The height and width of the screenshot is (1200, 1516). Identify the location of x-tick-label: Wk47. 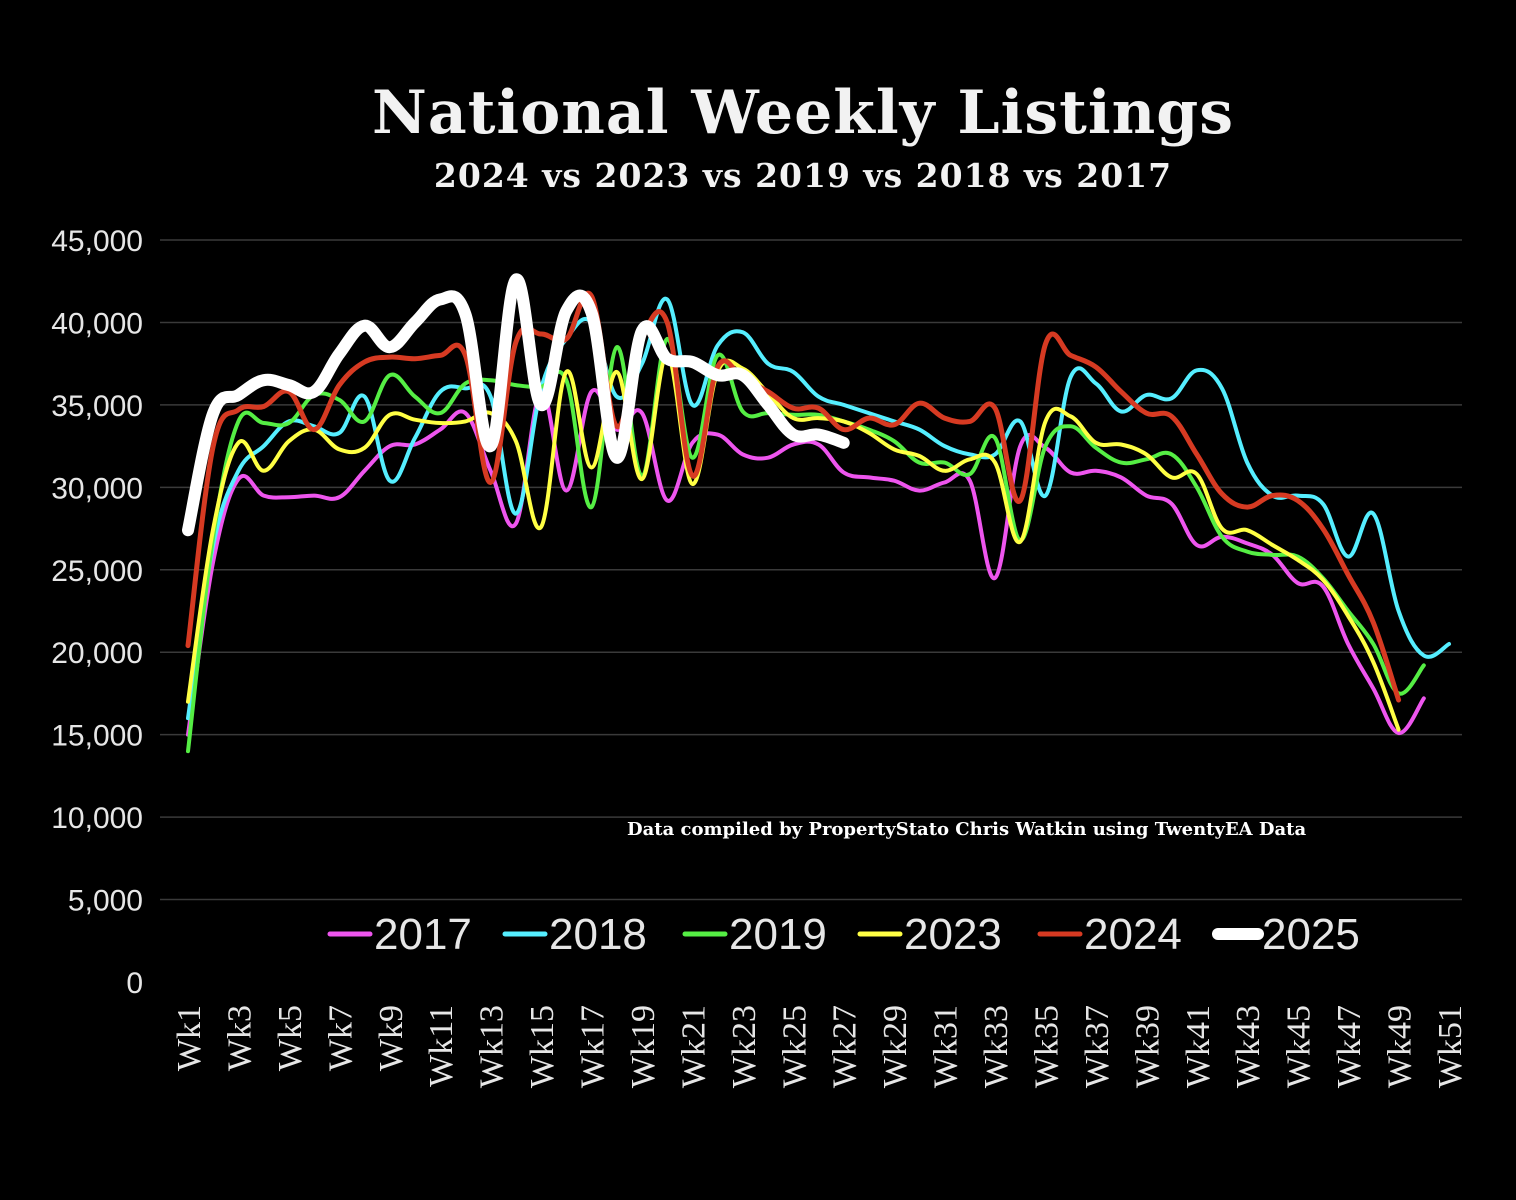
(1349, 1046).